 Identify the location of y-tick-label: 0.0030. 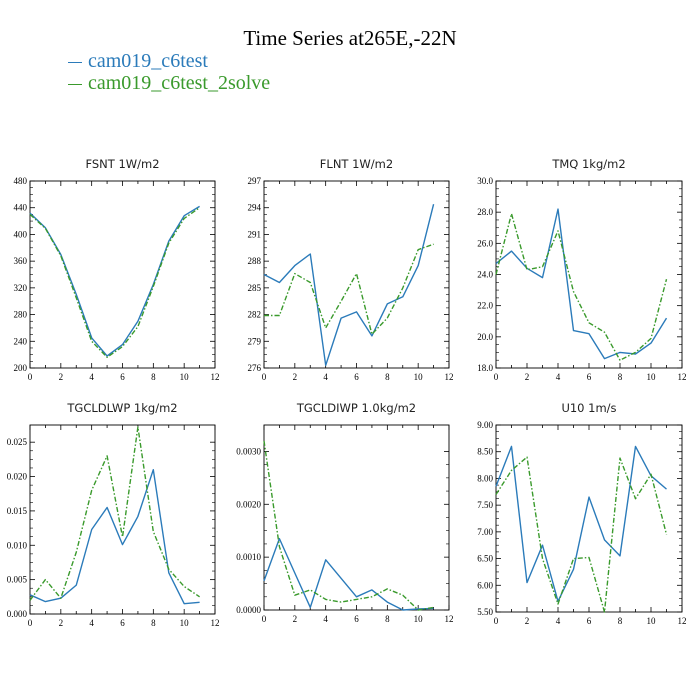
(248, 451).